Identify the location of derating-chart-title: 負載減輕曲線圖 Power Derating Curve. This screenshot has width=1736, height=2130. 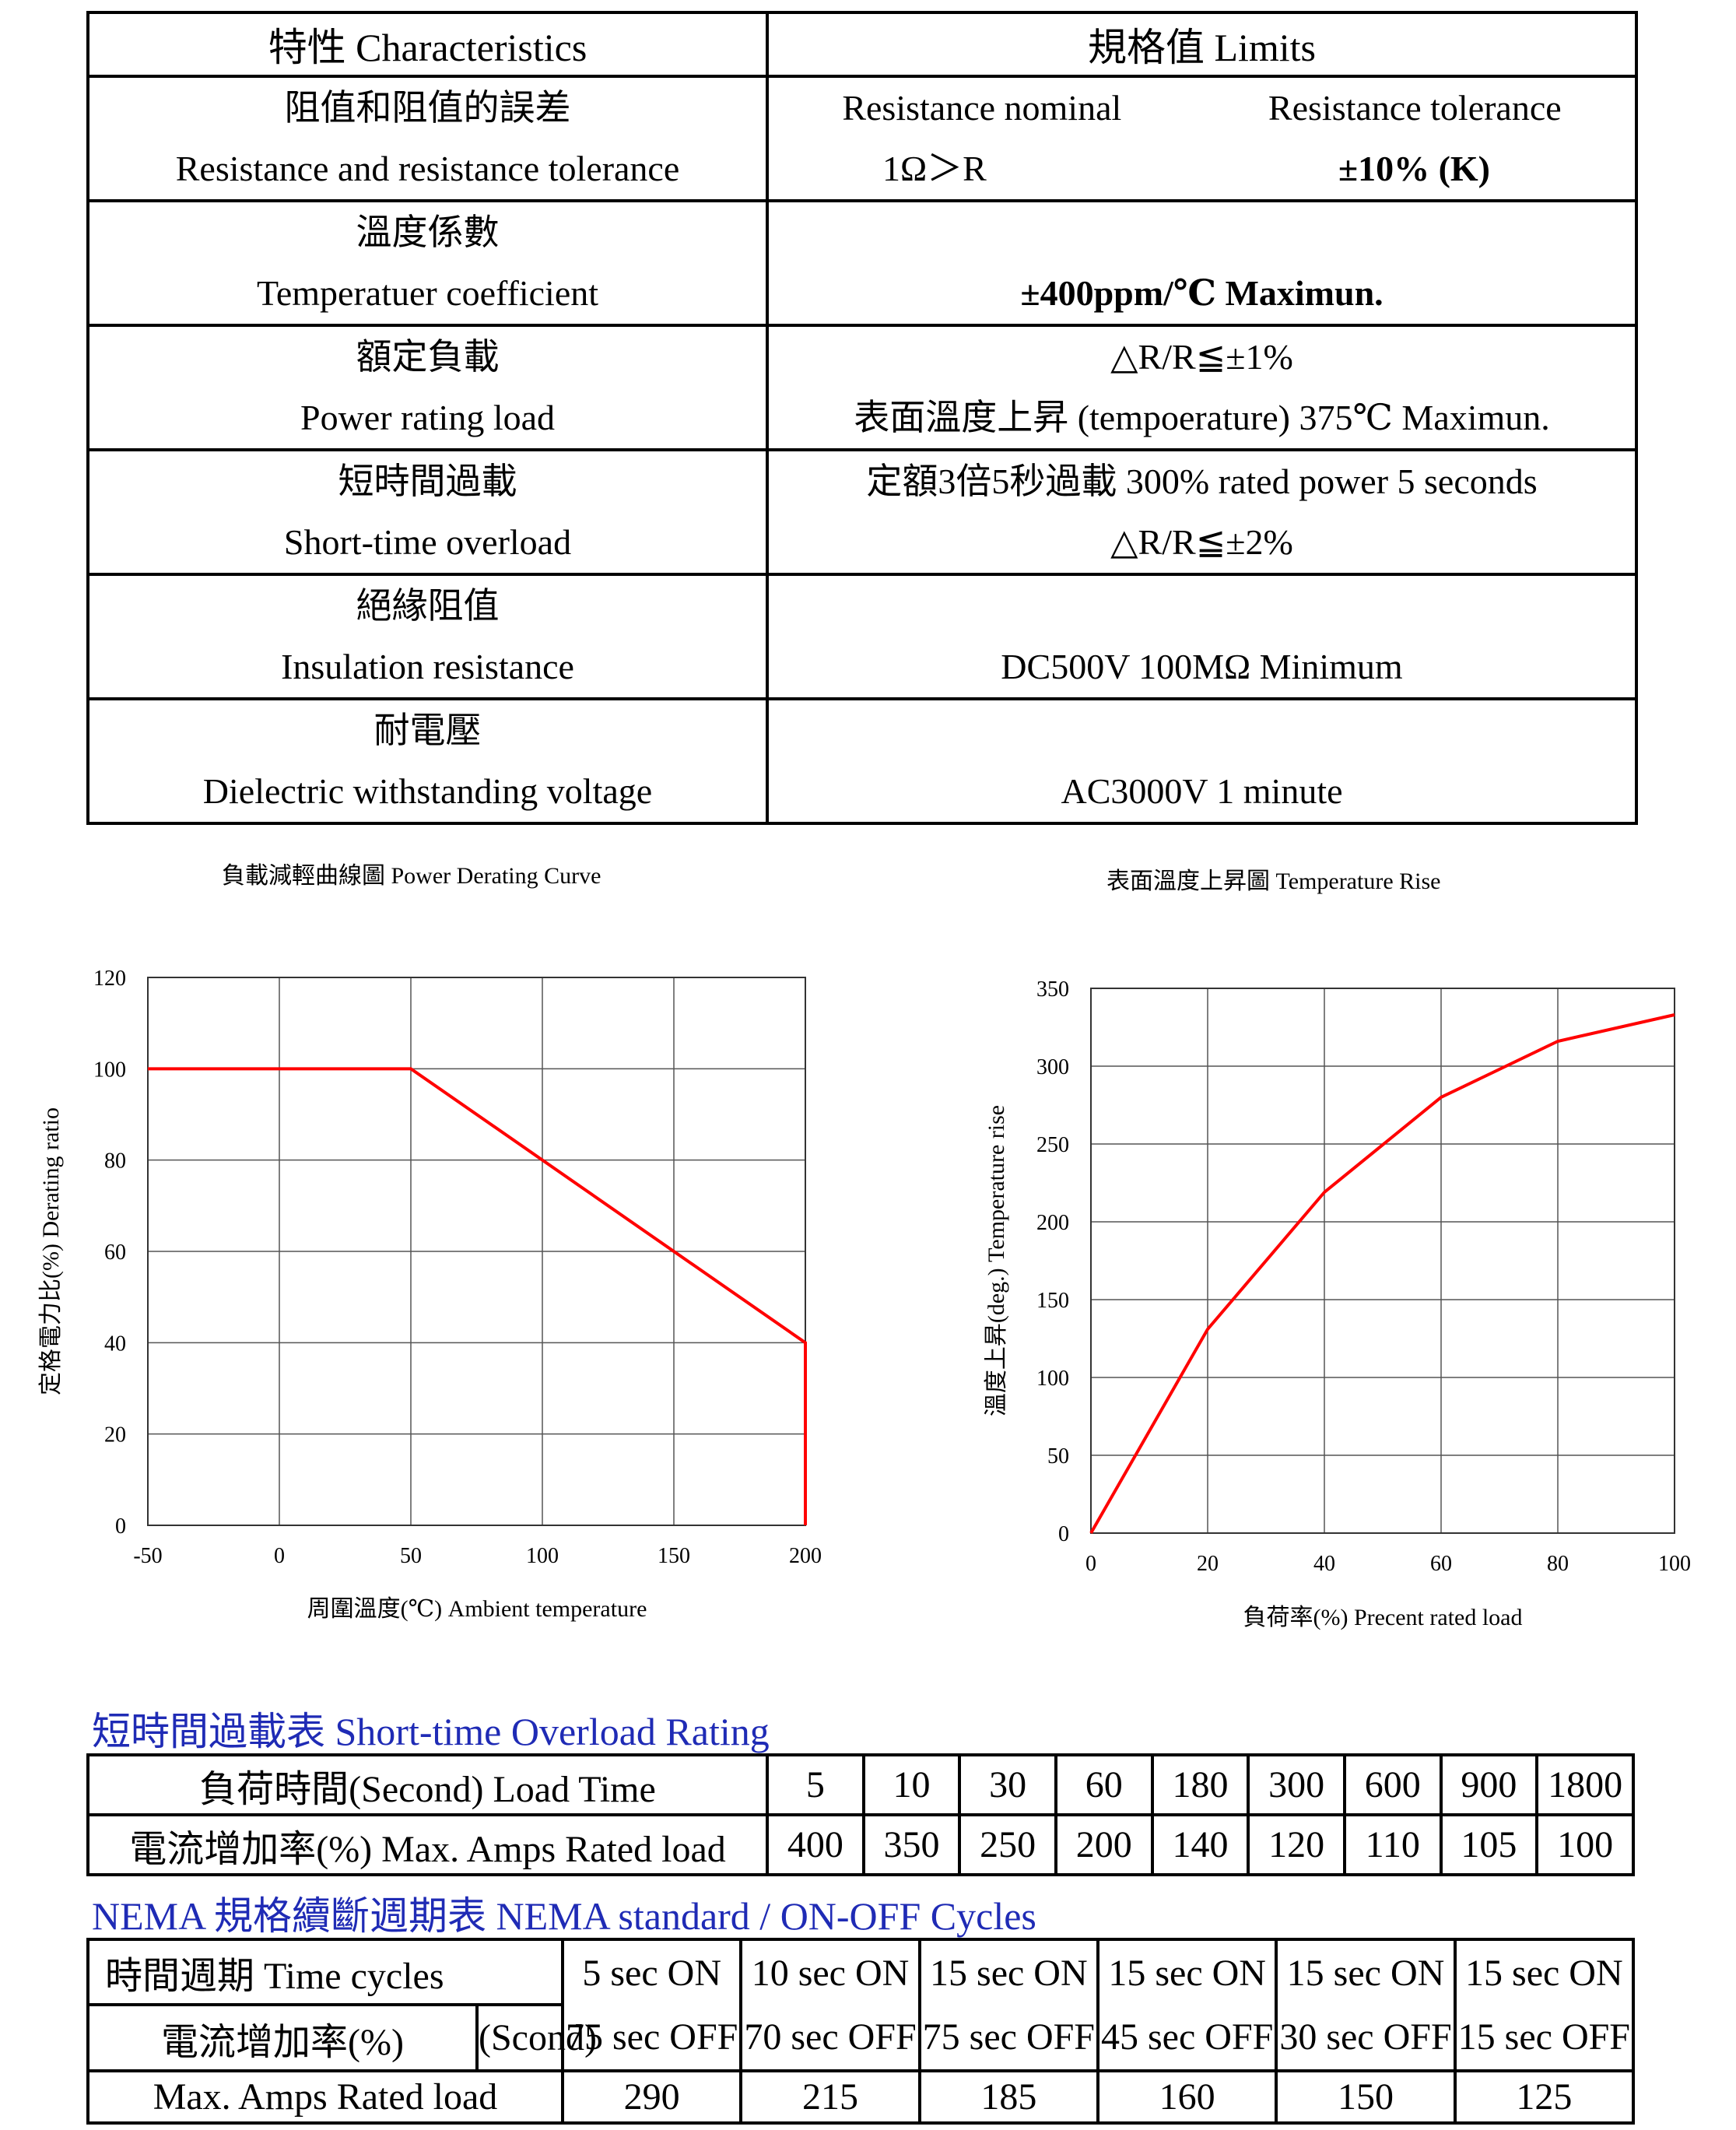
(411, 876).